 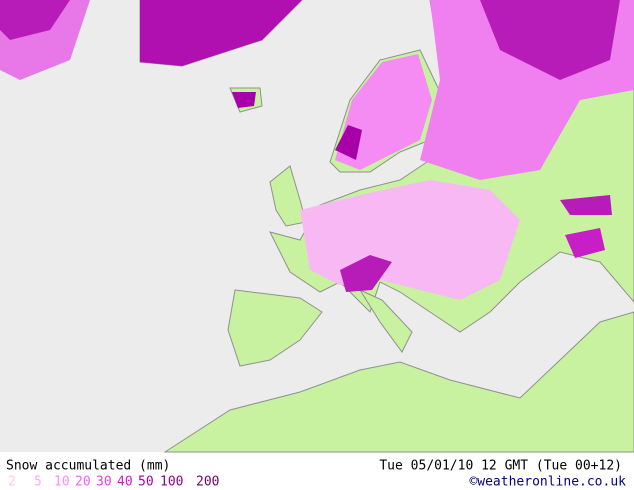 What do you see at coordinates (547, 482) in the screenshot?
I see `credit: ©weatheronline.co.uk` at bounding box center [547, 482].